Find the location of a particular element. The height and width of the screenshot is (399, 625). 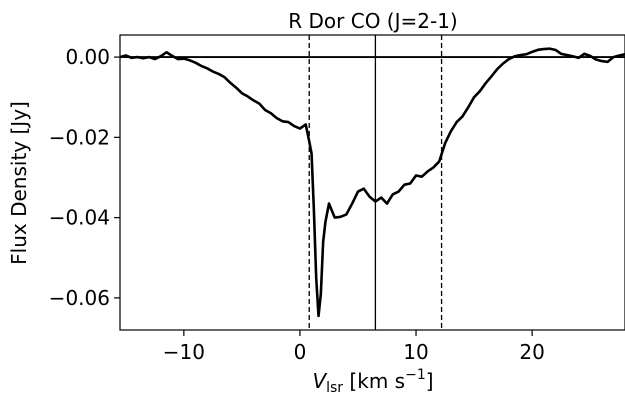

x-axis-label-close: ] is located at coordinates (430, 381).